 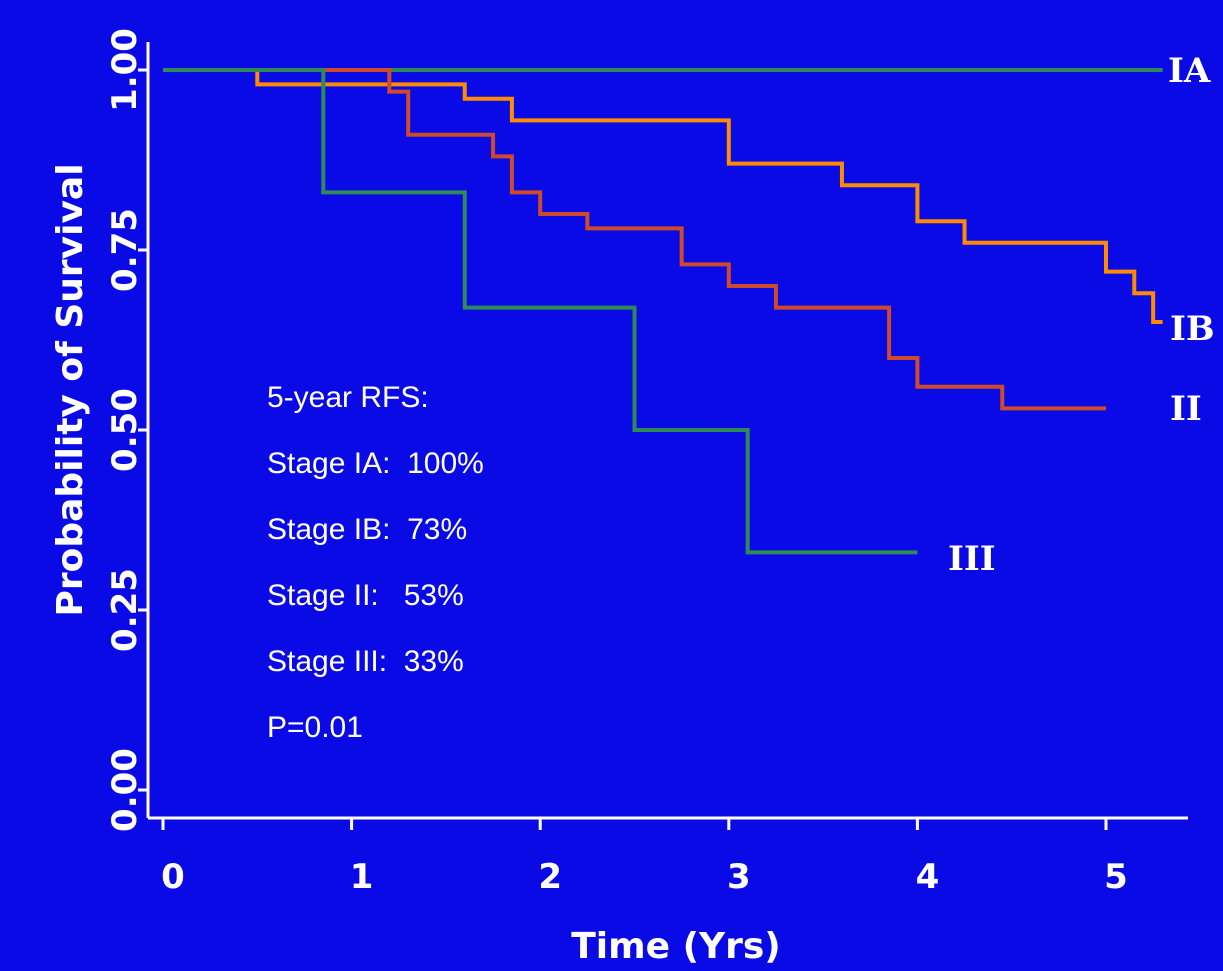 I want to click on series-label-ib: IB, so click(x=1192, y=329).